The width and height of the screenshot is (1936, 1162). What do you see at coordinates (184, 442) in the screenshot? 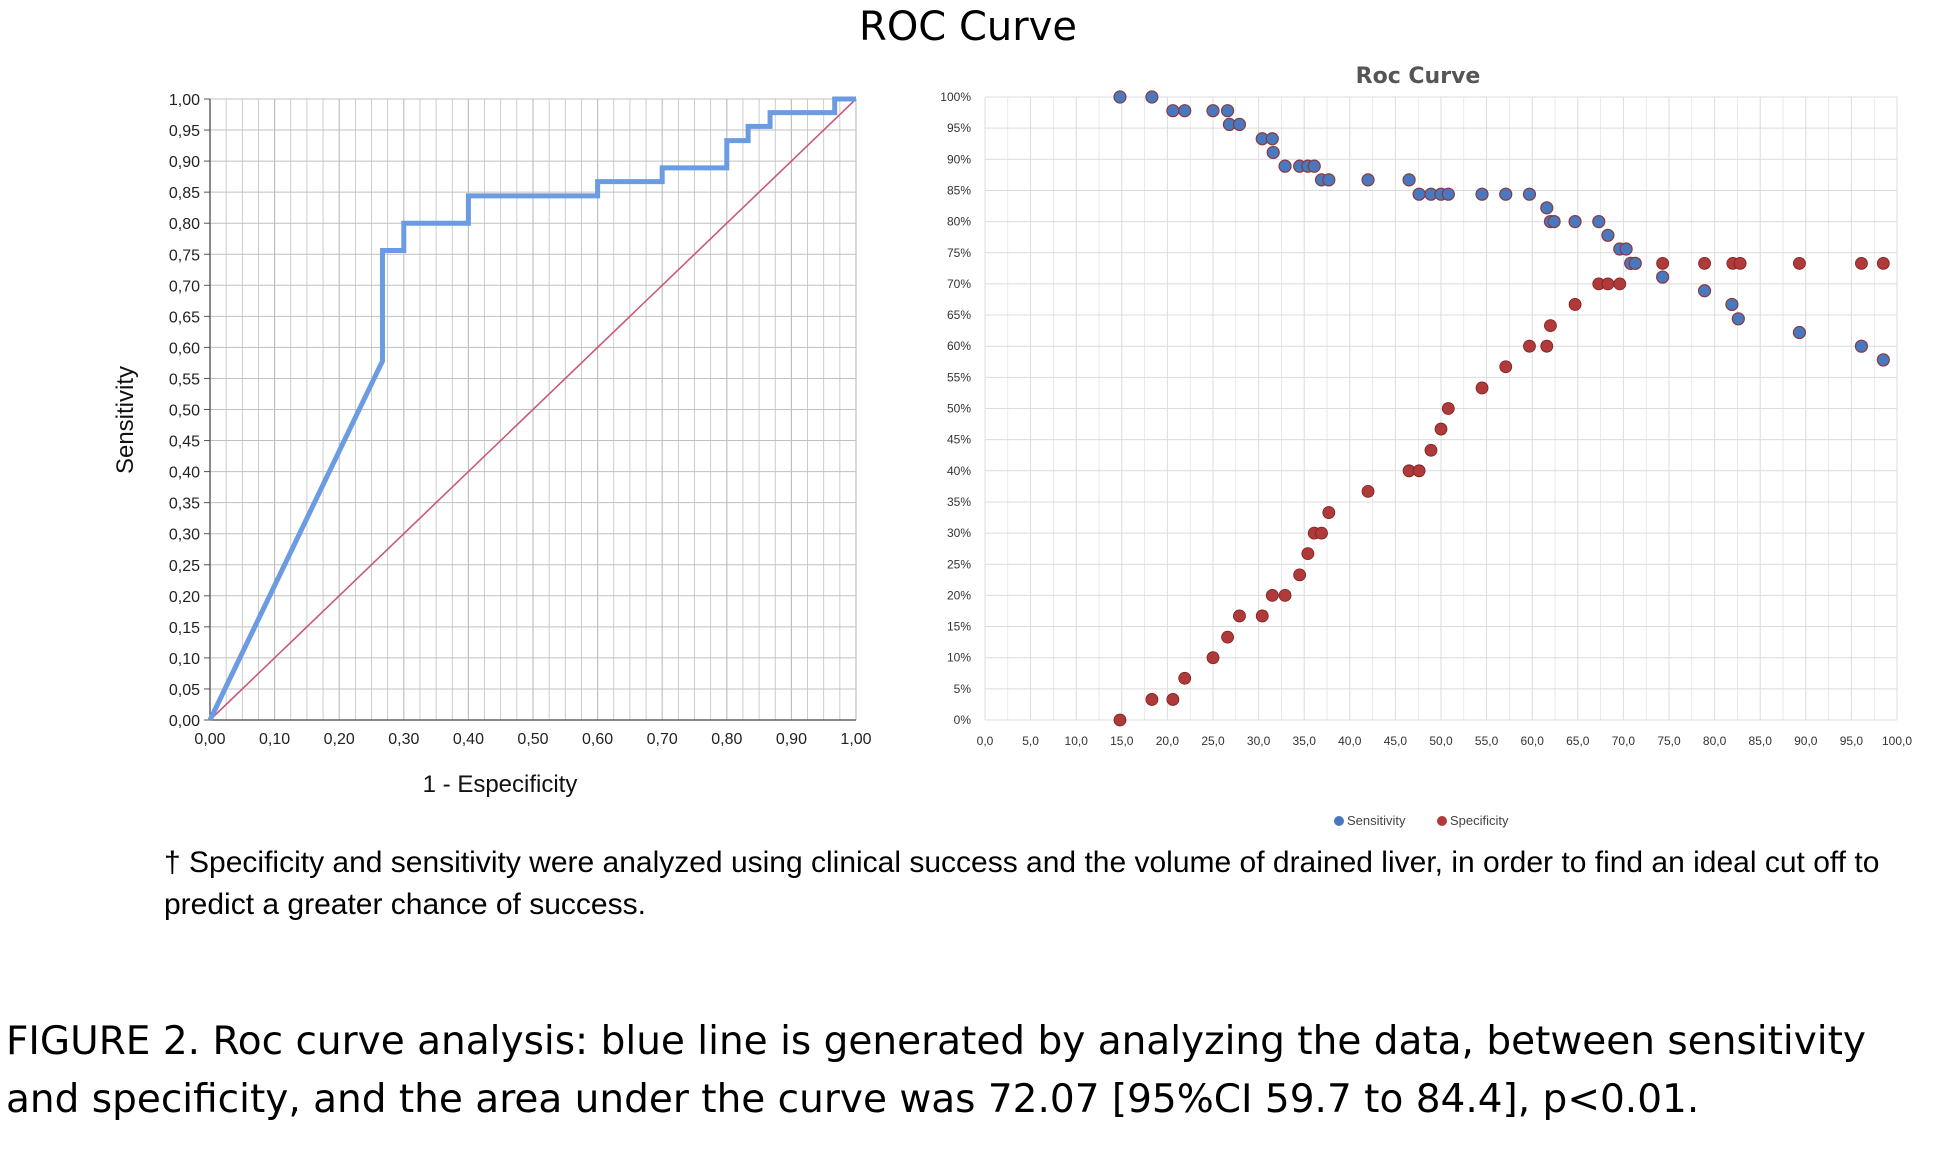
I see `chart1-y-tick-label: 0,45` at bounding box center [184, 442].